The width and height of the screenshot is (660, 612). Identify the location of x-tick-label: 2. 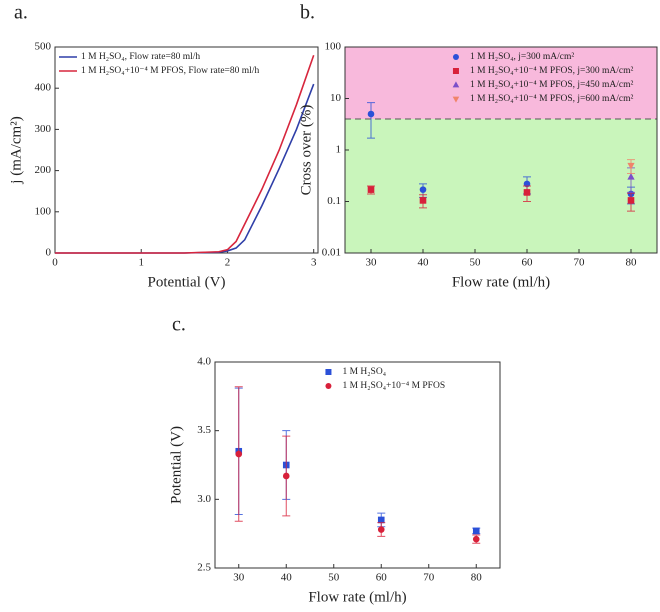
(228, 263).